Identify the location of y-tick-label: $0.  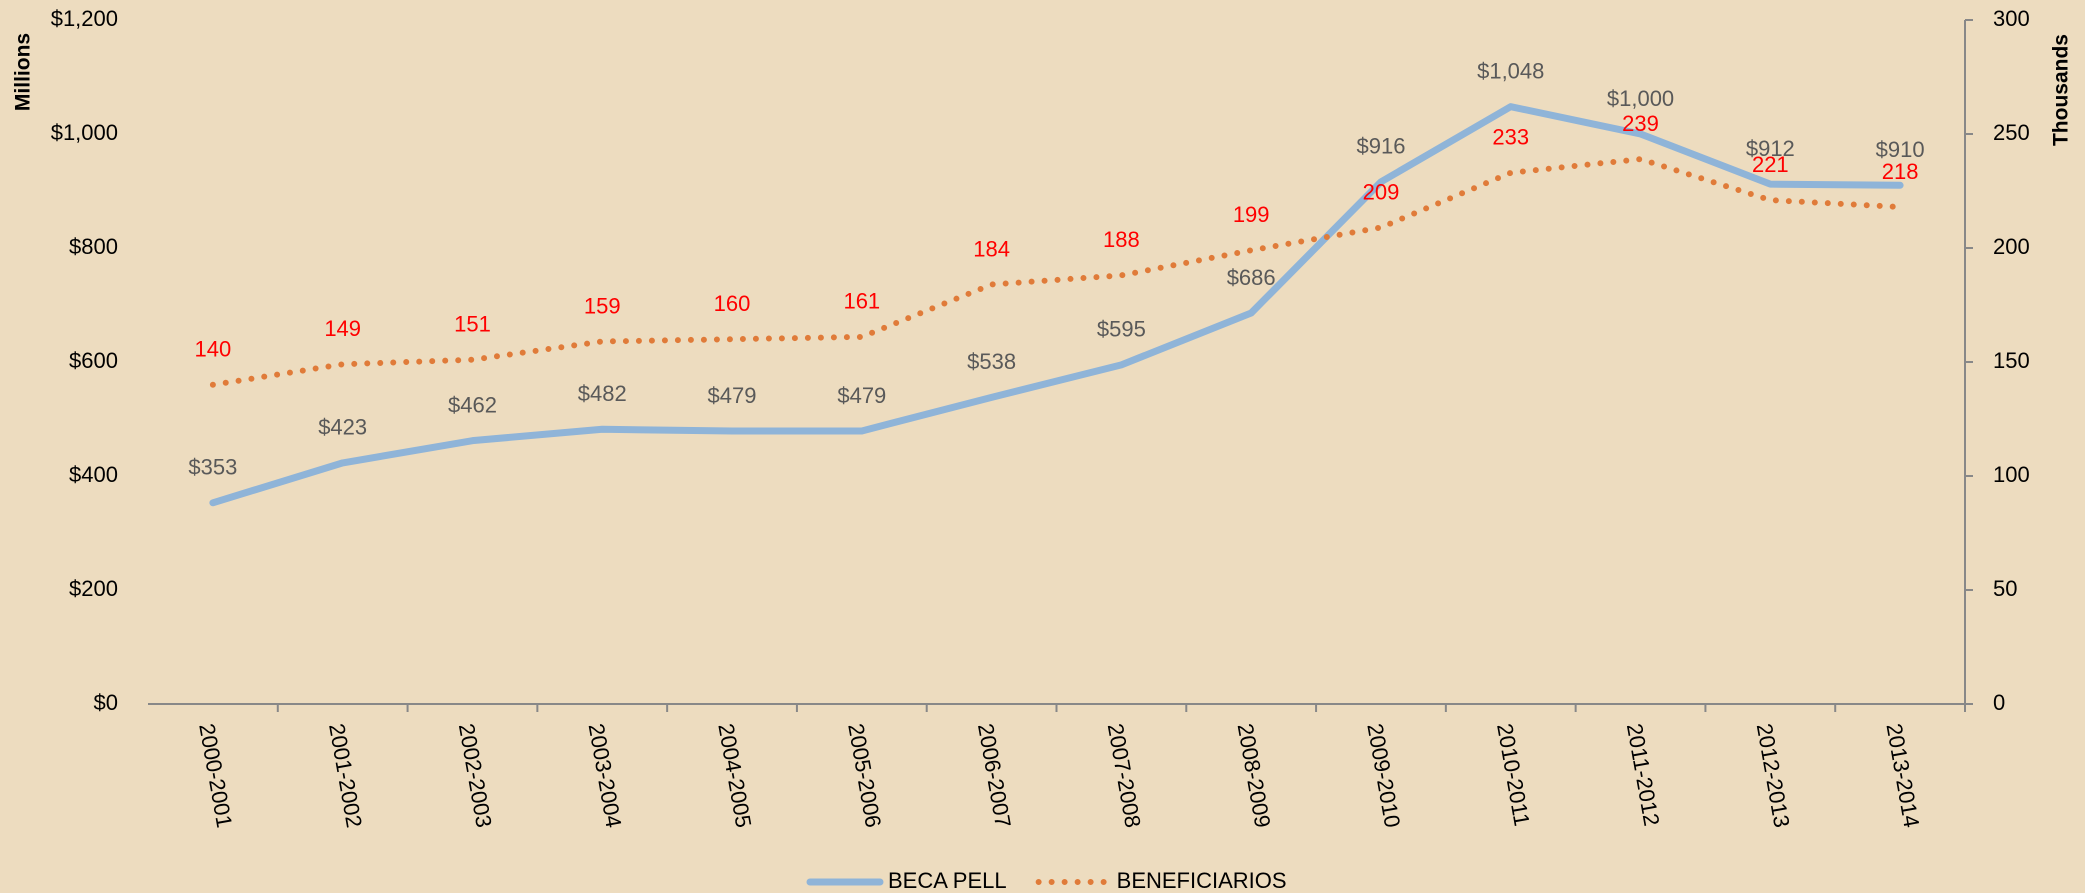
(106, 702).